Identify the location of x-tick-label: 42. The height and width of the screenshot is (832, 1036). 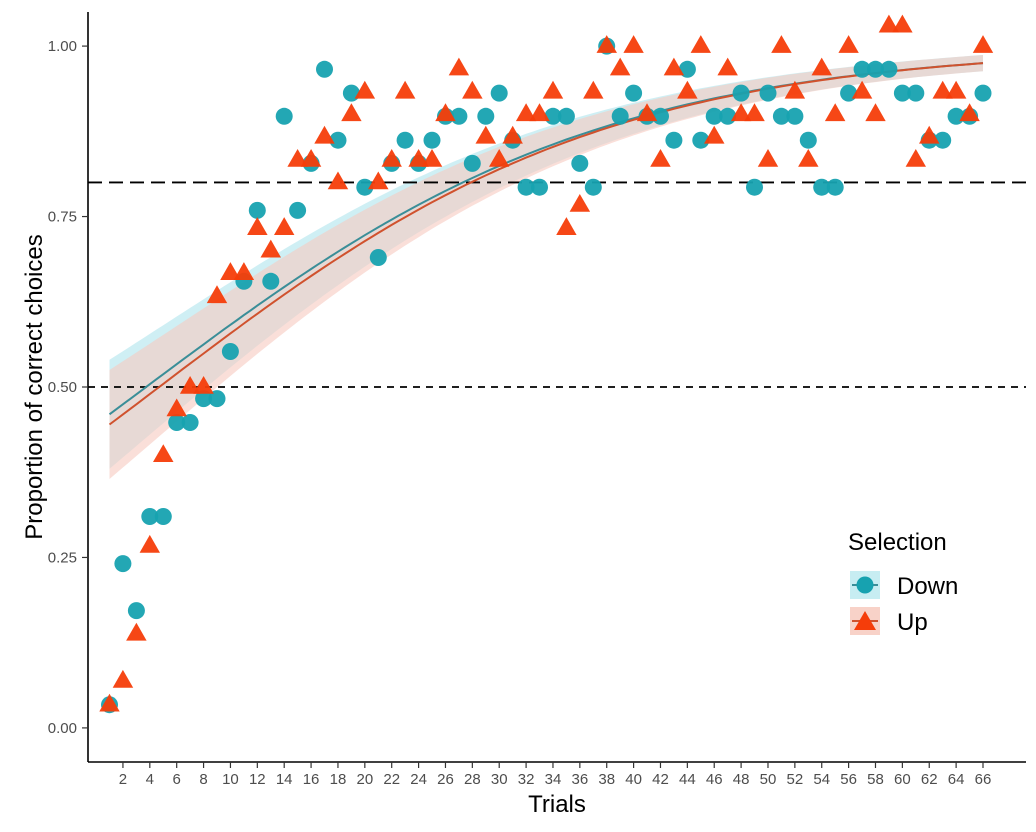
(660, 779).